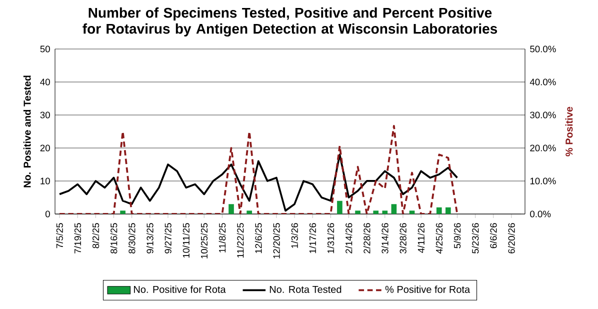 The image size is (598, 309). I want to click on x-tick-label: 5/23/26, so click(475, 238).